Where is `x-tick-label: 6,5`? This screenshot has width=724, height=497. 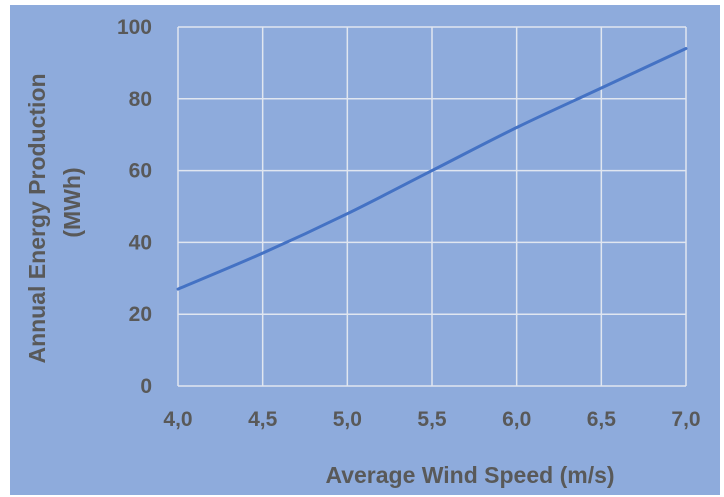
x-tick-label: 6,5 is located at coordinates (602, 419).